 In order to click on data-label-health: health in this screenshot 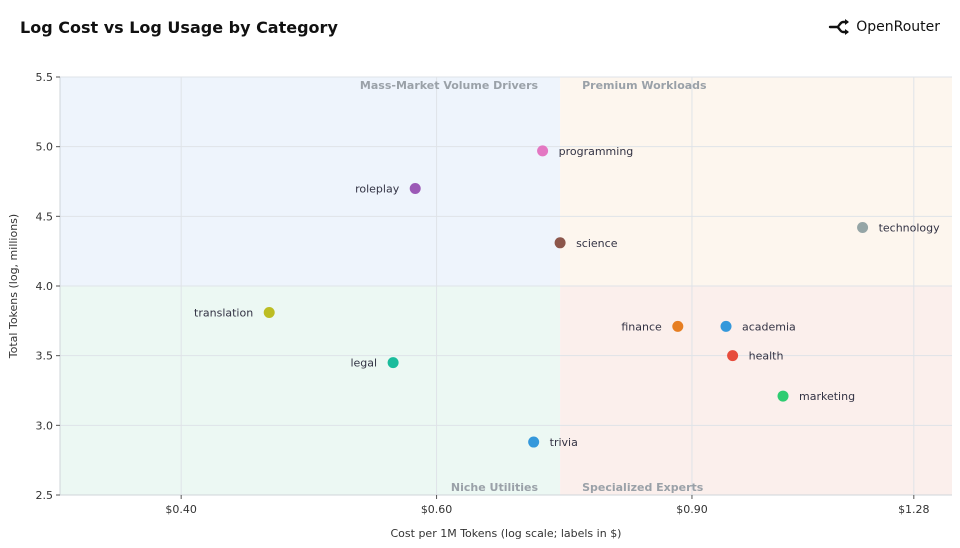, I will do `click(766, 356)`.